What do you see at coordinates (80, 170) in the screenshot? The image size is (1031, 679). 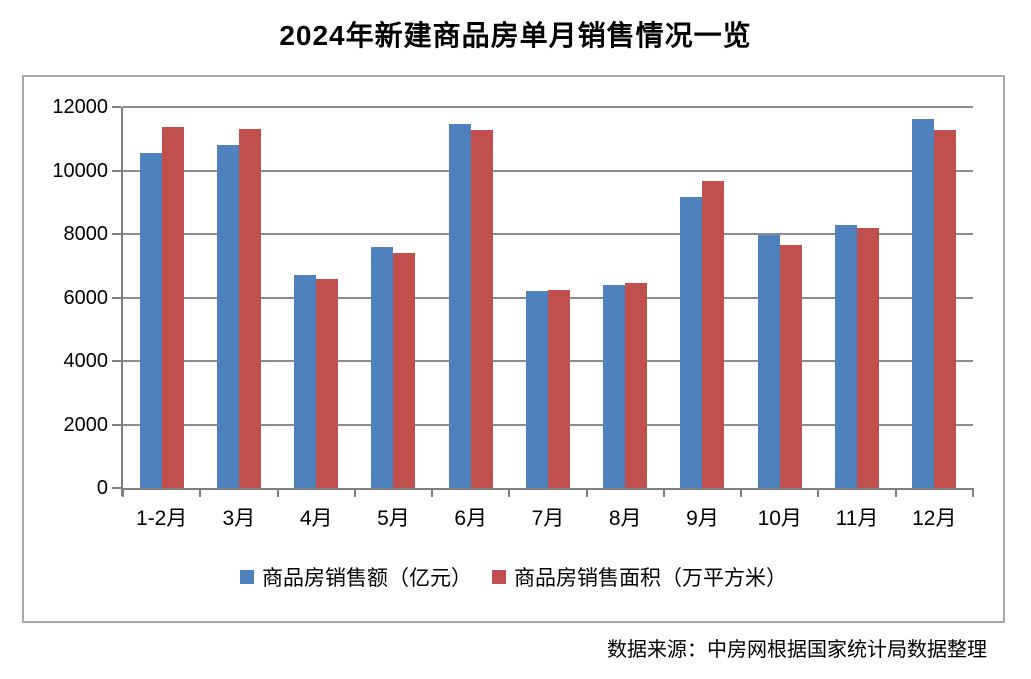 I see `y-axis-tick-label: 10000` at bounding box center [80, 170].